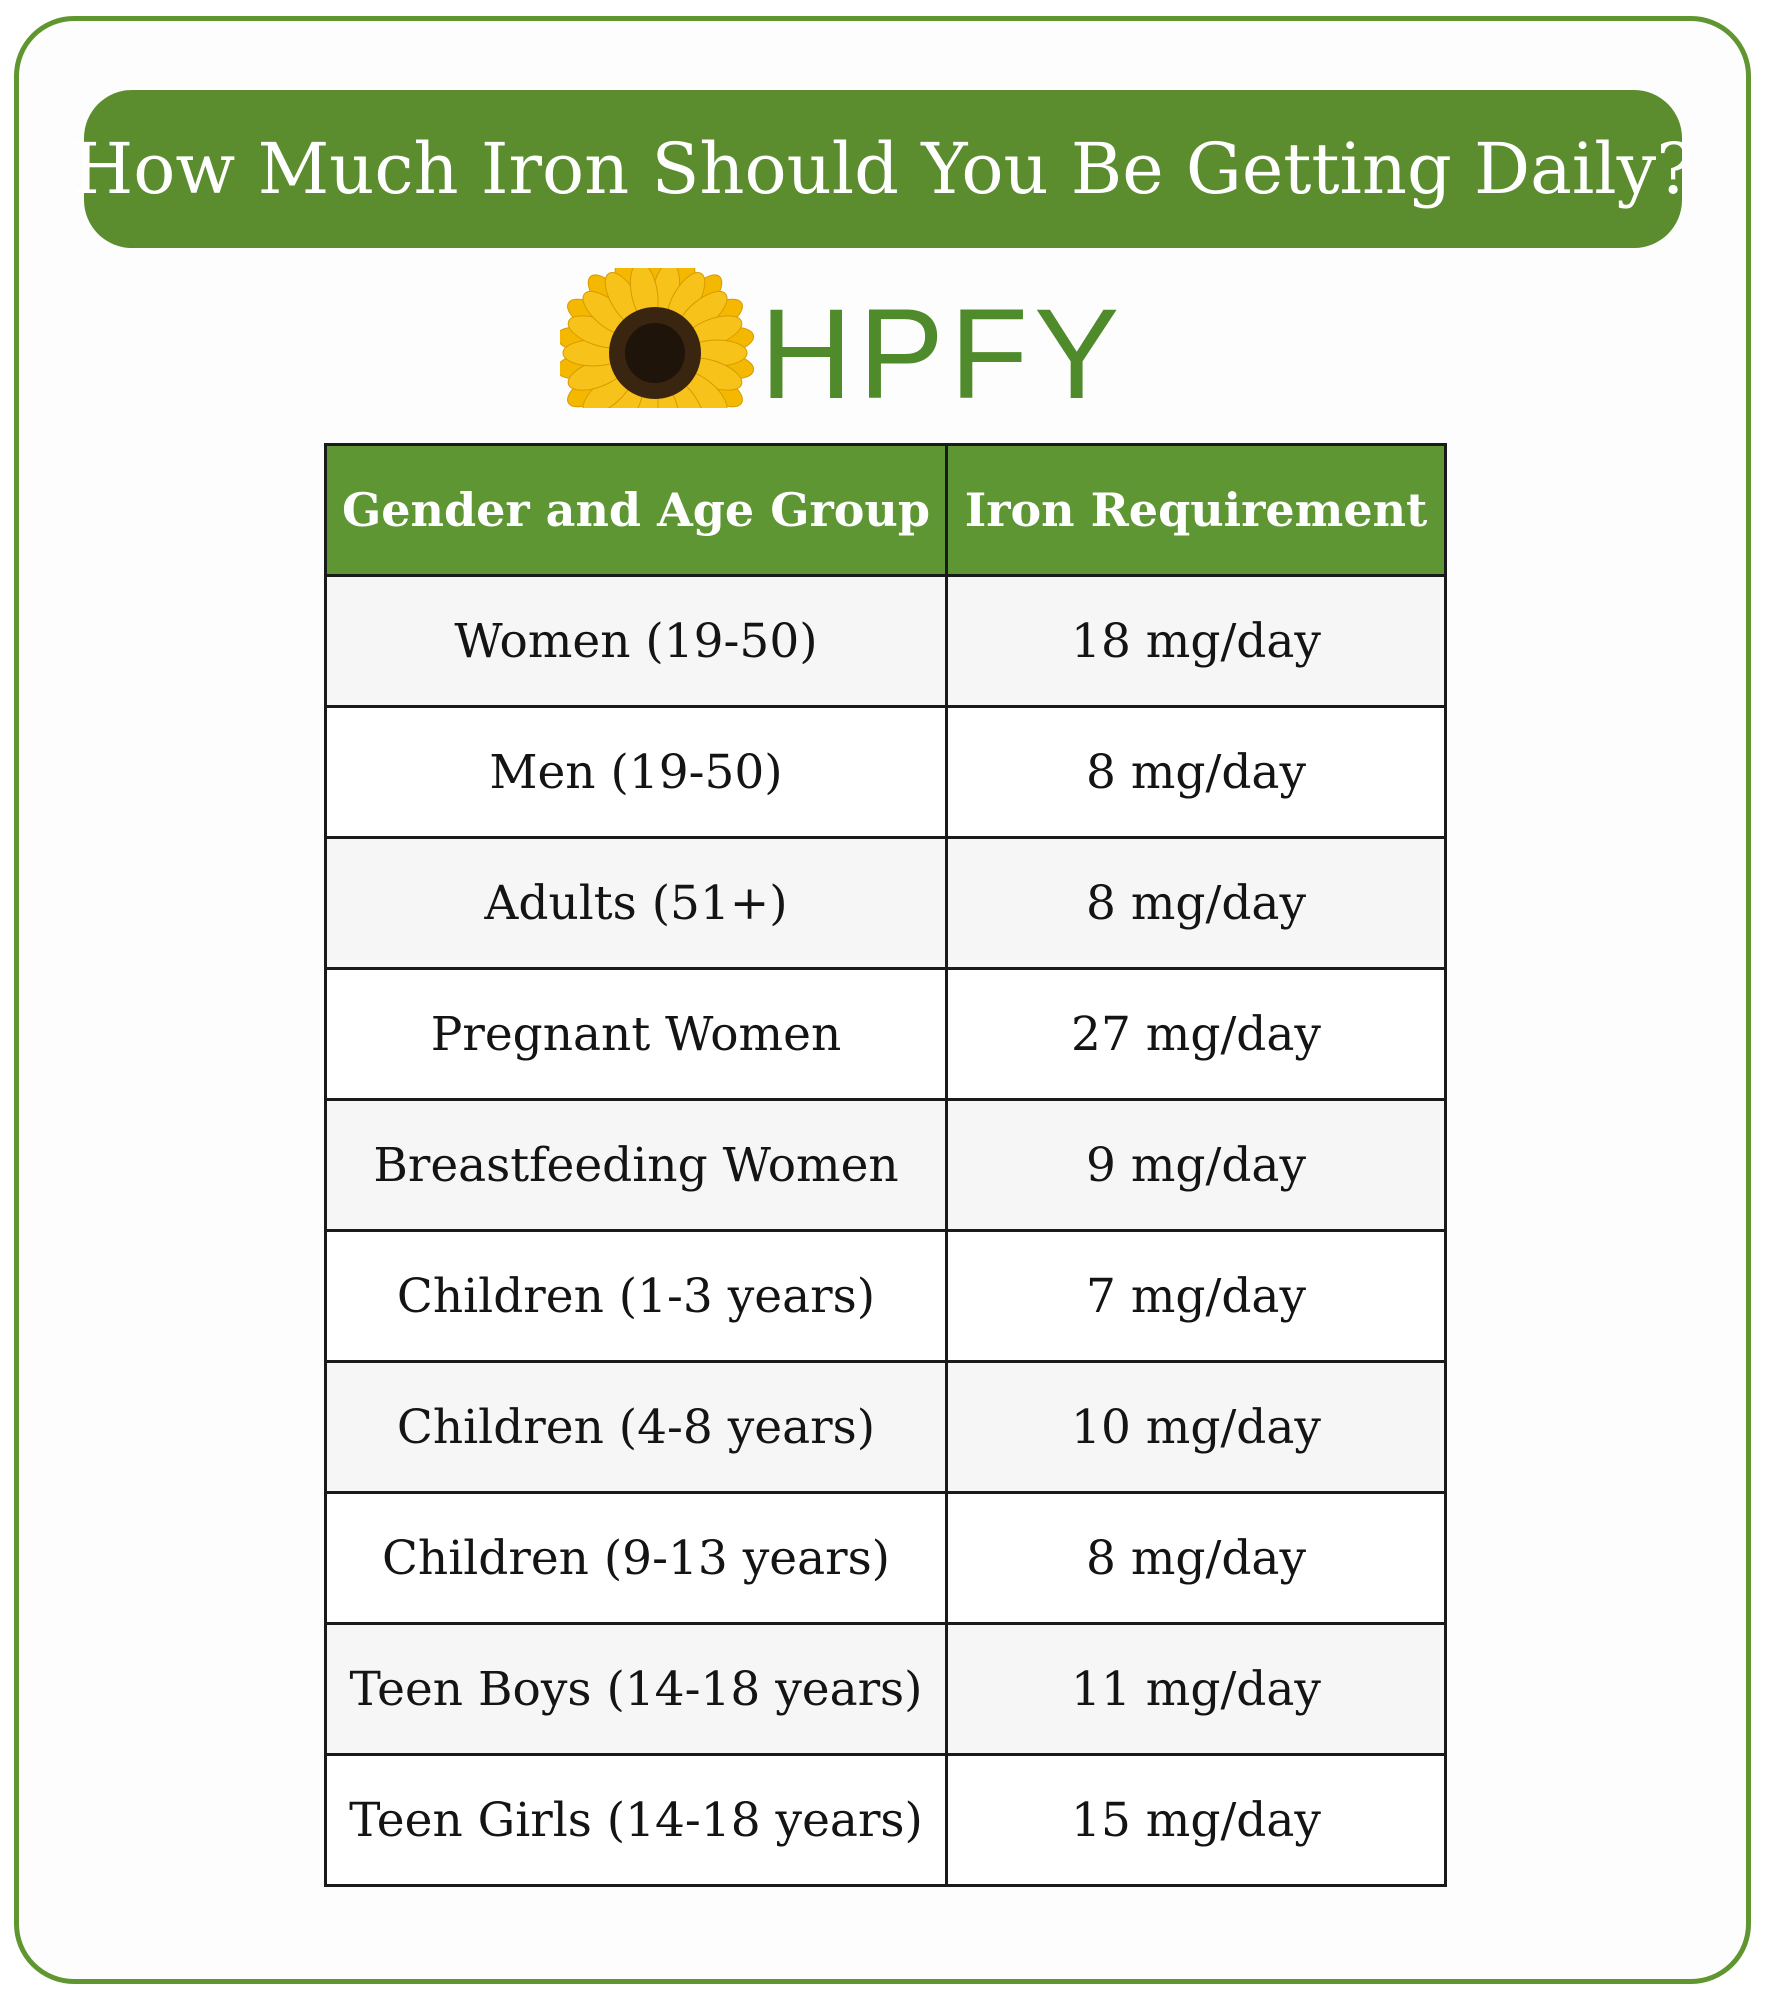  Describe the element at coordinates (1196, 1034) in the screenshot. I see `cell-requirement: 27 mg/day` at that location.